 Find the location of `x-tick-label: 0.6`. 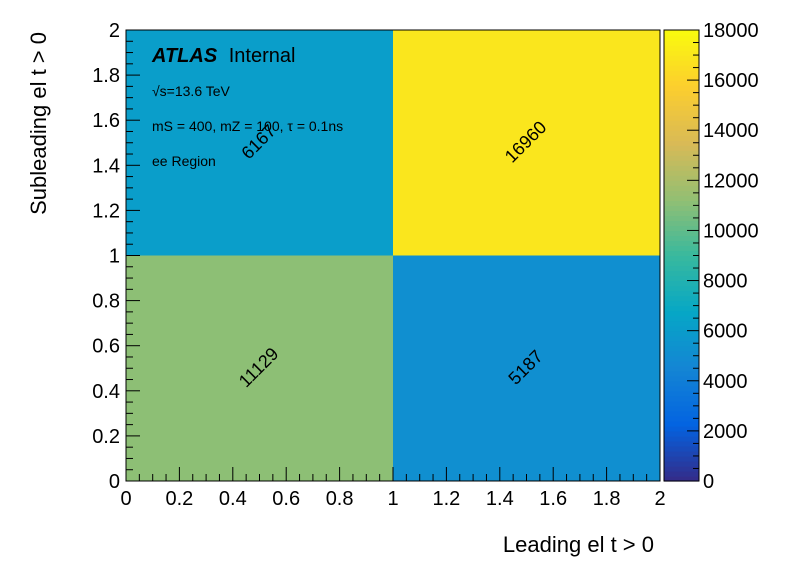

x-tick-label: 0.6 is located at coordinates (286, 499).